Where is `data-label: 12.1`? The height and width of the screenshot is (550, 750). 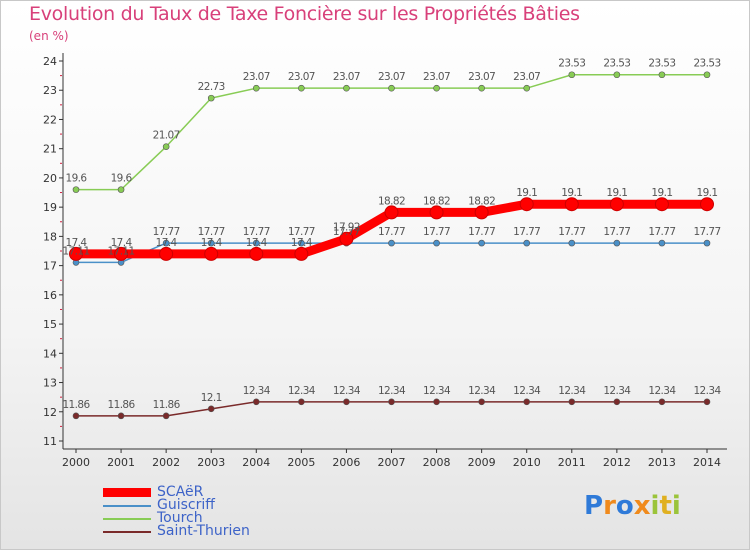
data-label: 12.1 is located at coordinates (211, 398).